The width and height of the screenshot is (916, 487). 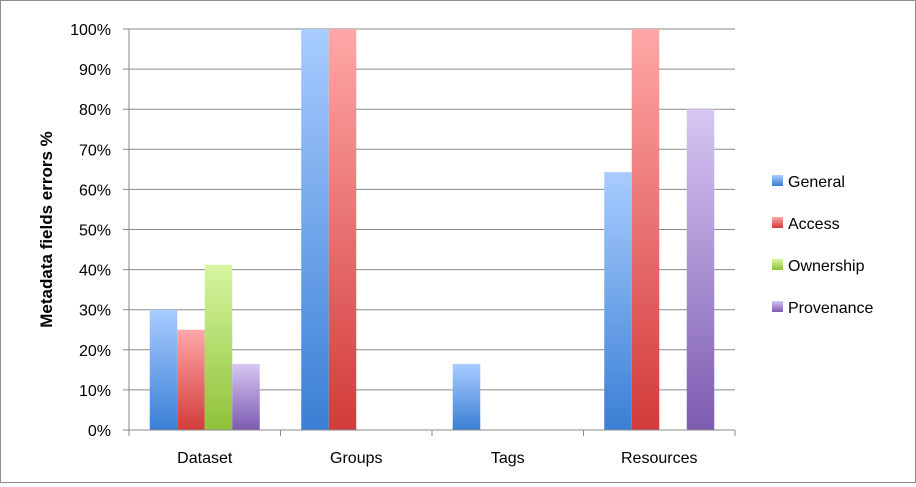 What do you see at coordinates (315, 229) in the screenshot?
I see `bar-general-groups` at bounding box center [315, 229].